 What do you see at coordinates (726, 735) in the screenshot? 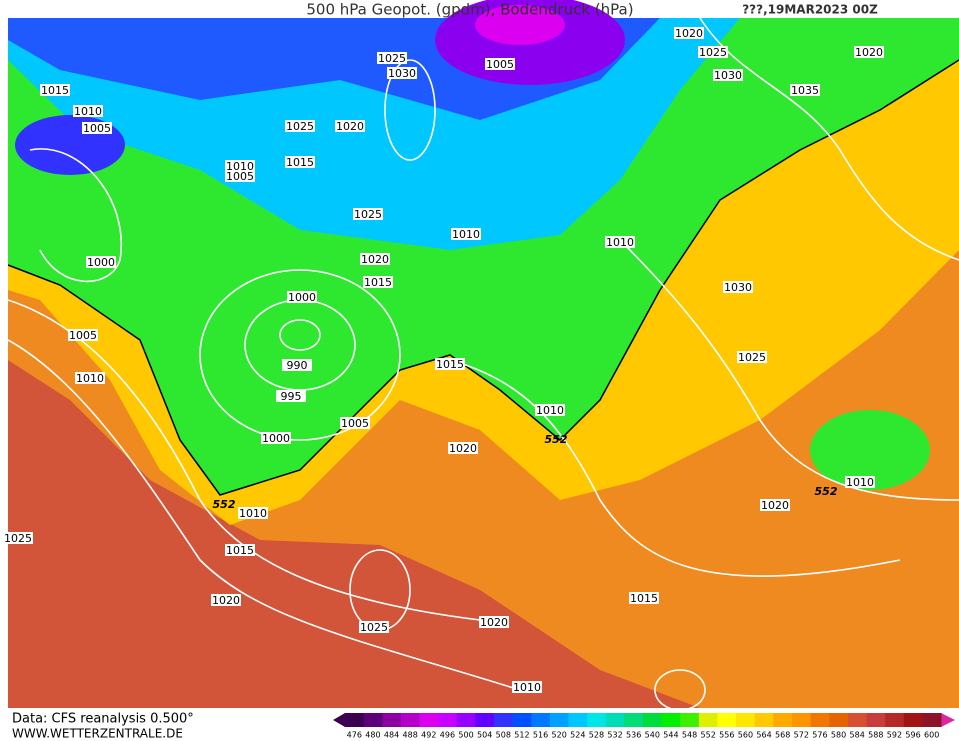
I see `colorbar-label: 556` at bounding box center [726, 735].